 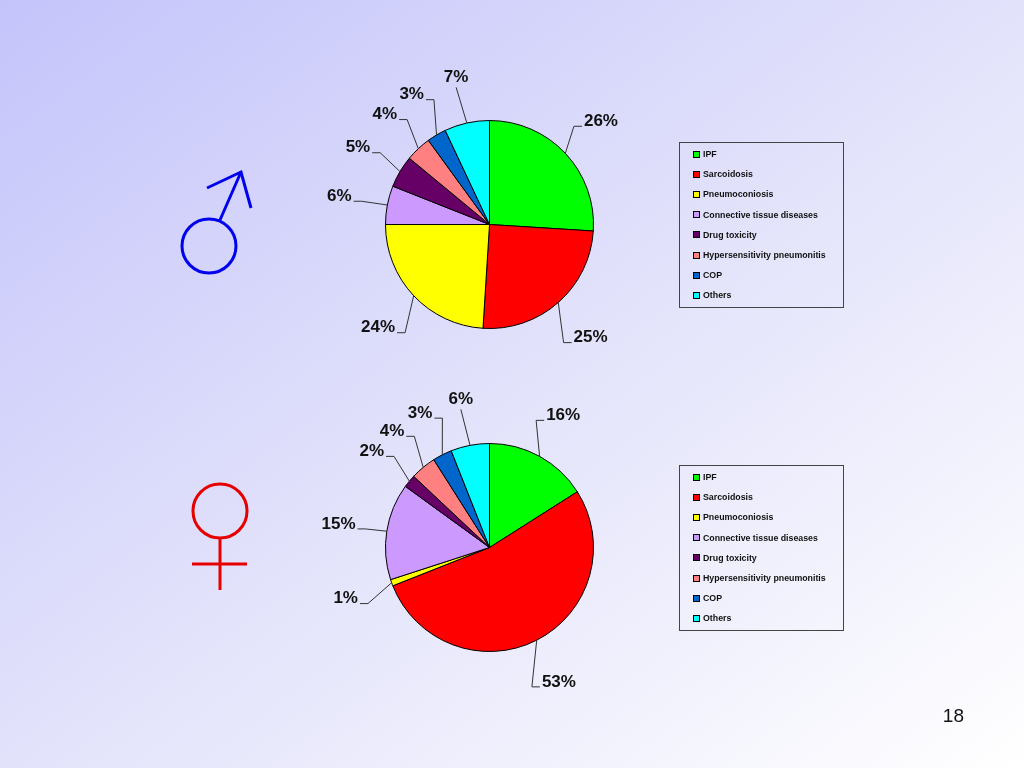 What do you see at coordinates (345, 598) in the screenshot?
I see `data-label: 1%` at bounding box center [345, 598].